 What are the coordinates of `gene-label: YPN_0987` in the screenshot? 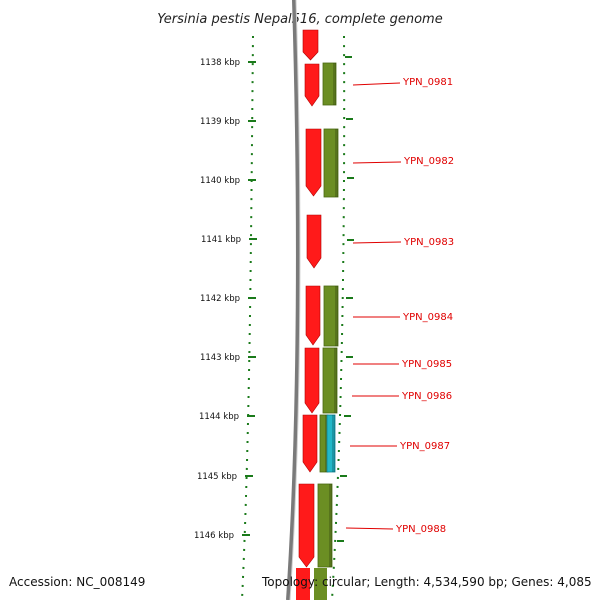 It's located at (424, 446).